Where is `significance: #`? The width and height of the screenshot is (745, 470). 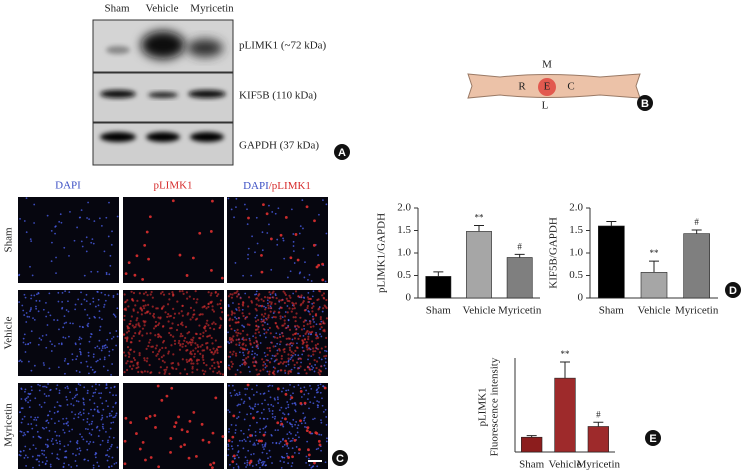
significance: # is located at coordinates (519, 246).